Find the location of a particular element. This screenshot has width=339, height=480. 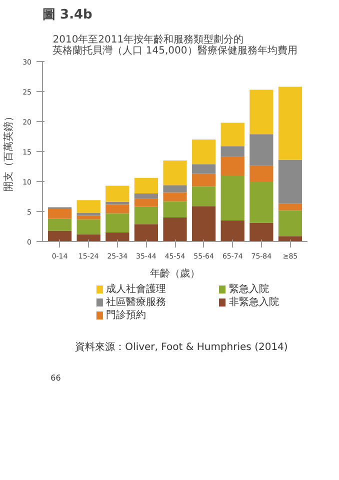

source-note: 資料來源：Oliver, Foot & Humphries (2014) is located at coordinates (181, 347).